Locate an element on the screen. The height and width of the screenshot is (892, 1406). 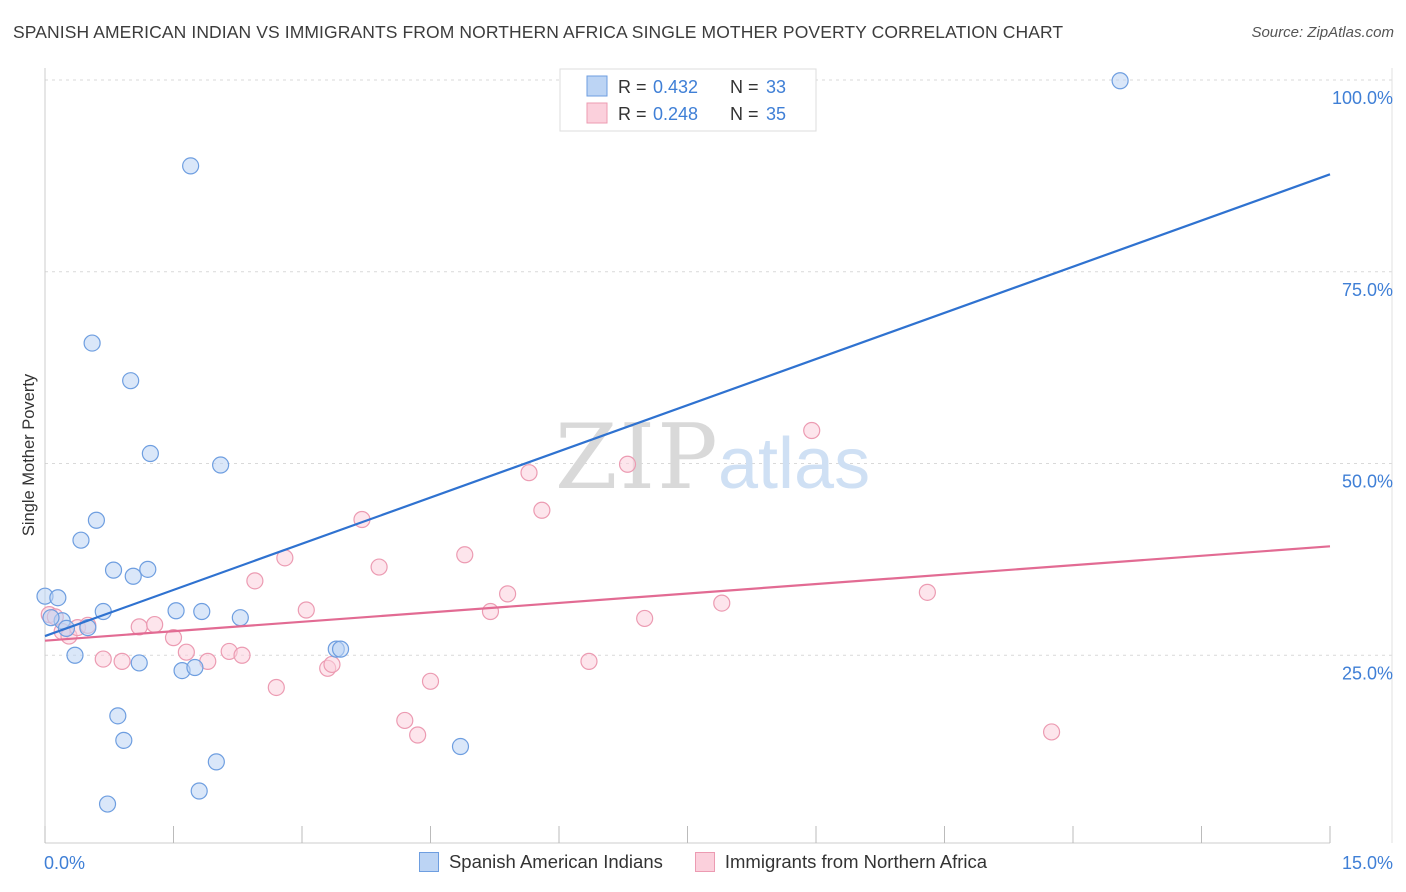
x-tick-label: 15.0% is located at coordinates (1367, 863).